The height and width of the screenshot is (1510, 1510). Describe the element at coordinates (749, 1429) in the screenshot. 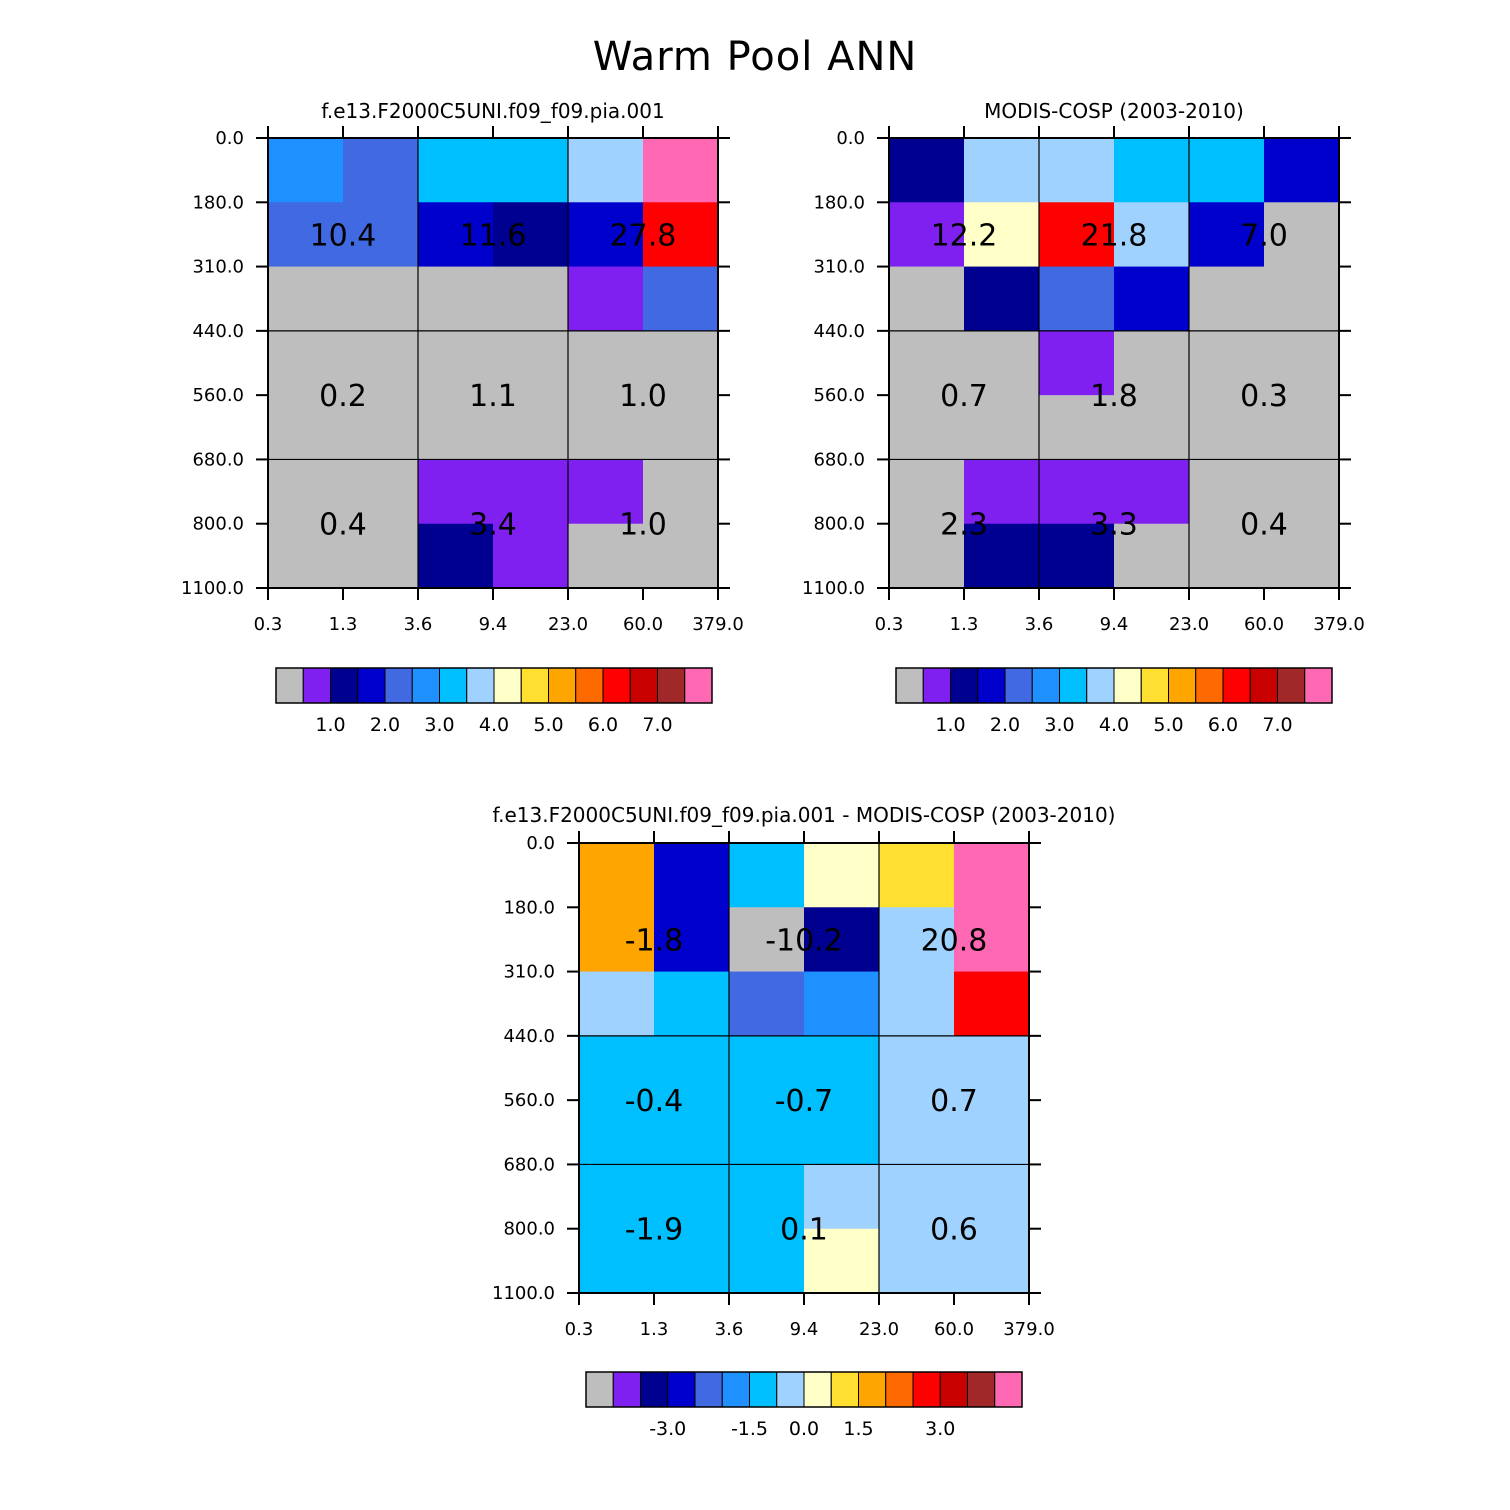

I see `colorbar-label: -1.5` at that location.